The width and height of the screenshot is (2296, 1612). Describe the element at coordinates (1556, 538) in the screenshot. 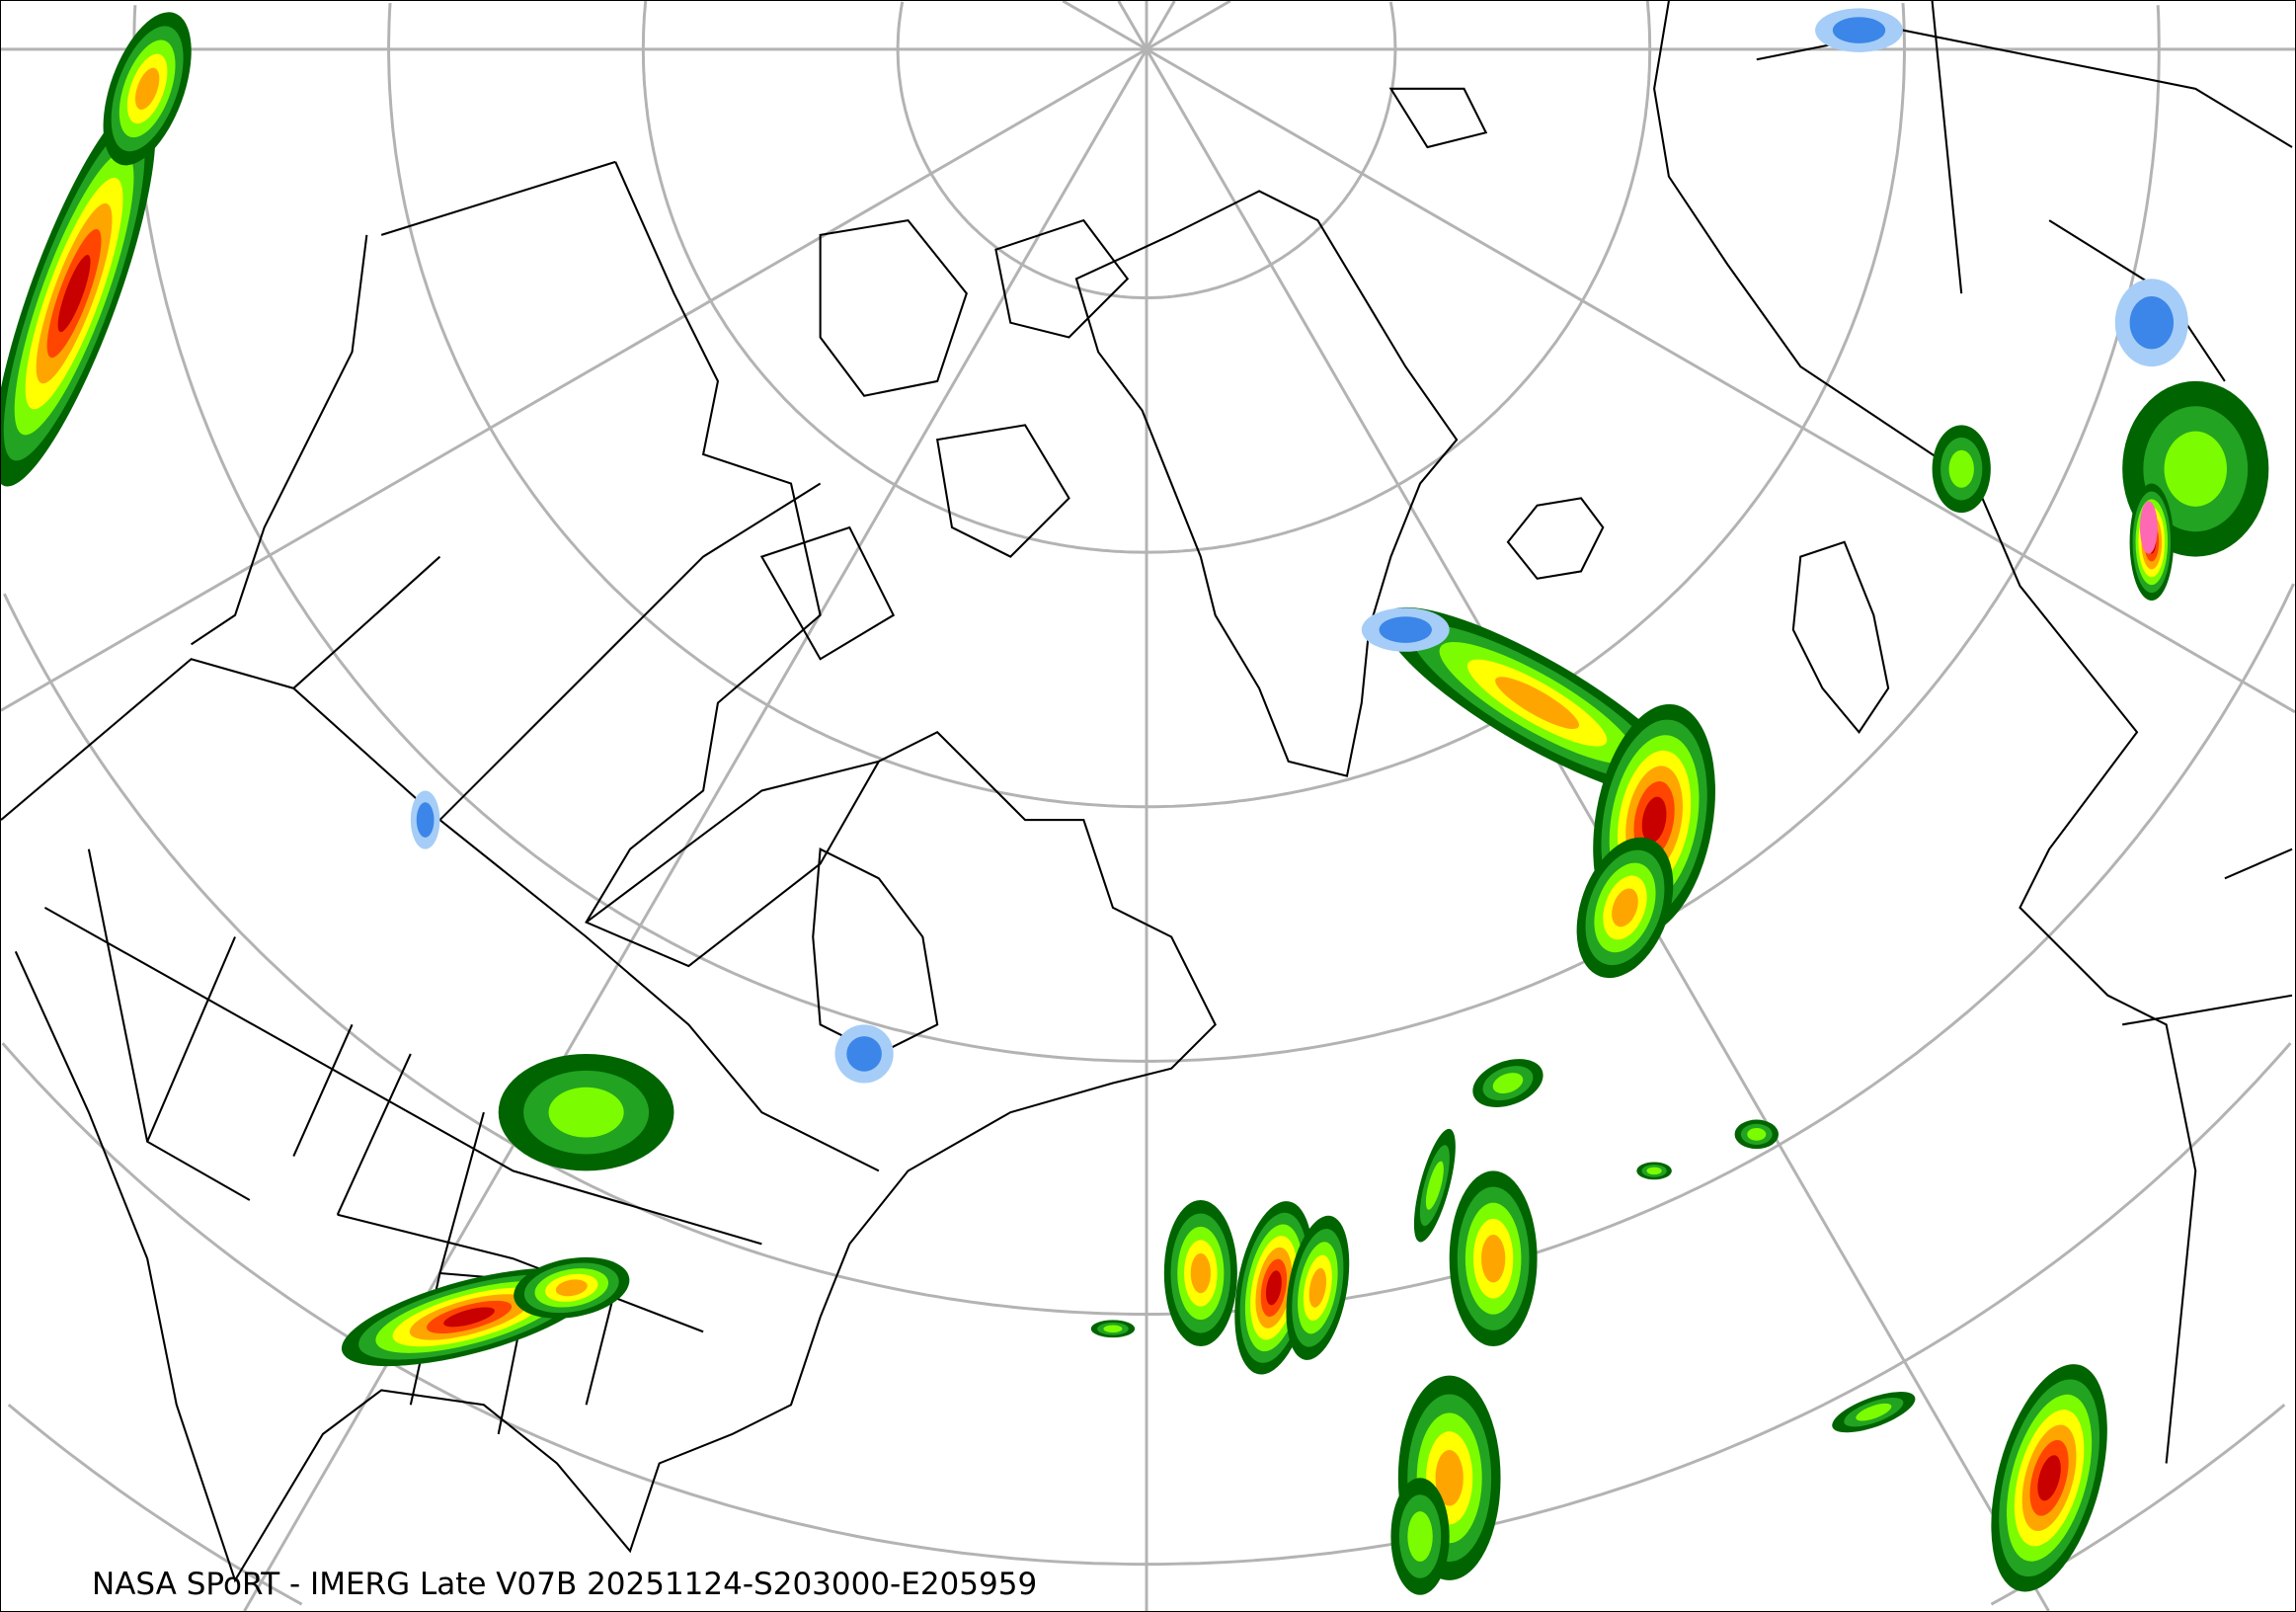

I see `iceland-coast` at that location.